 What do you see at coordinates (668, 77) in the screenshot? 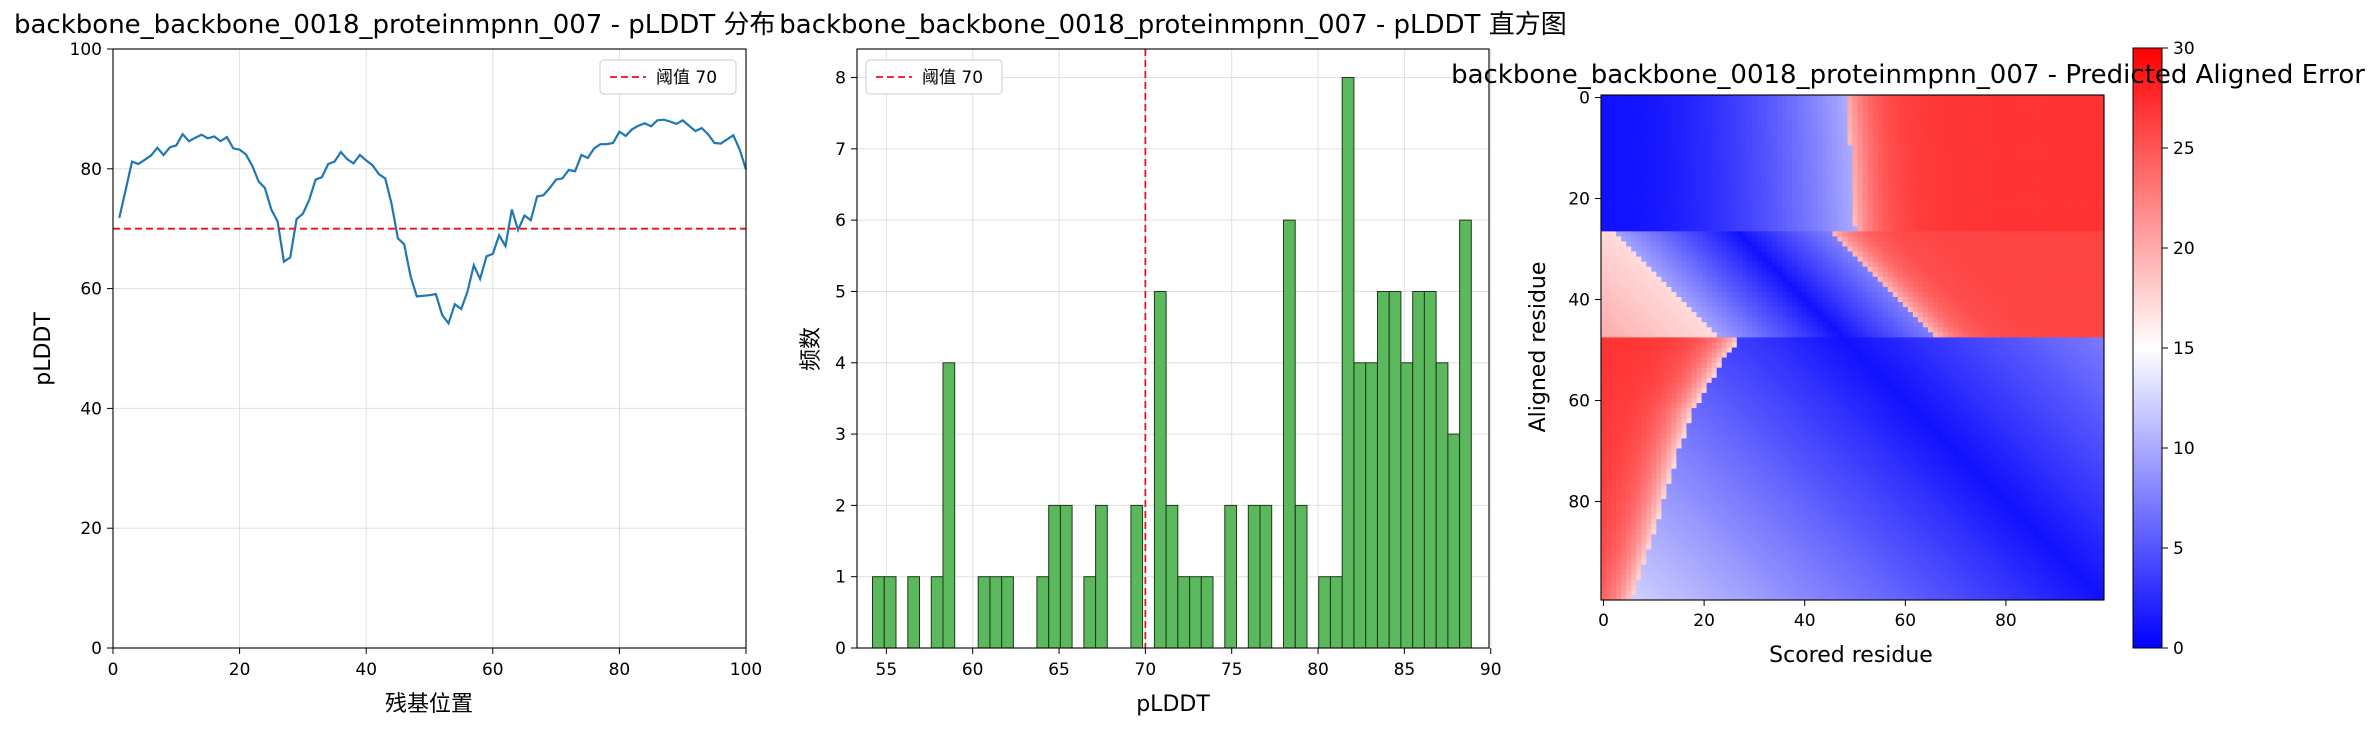
I see `p1-legend: 阈值 70` at bounding box center [668, 77].